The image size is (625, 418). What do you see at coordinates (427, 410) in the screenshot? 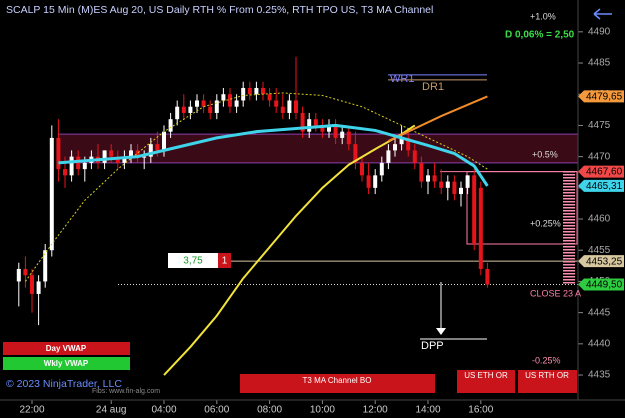
I see `x-tick-label: 14:00` at bounding box center [427, 410].